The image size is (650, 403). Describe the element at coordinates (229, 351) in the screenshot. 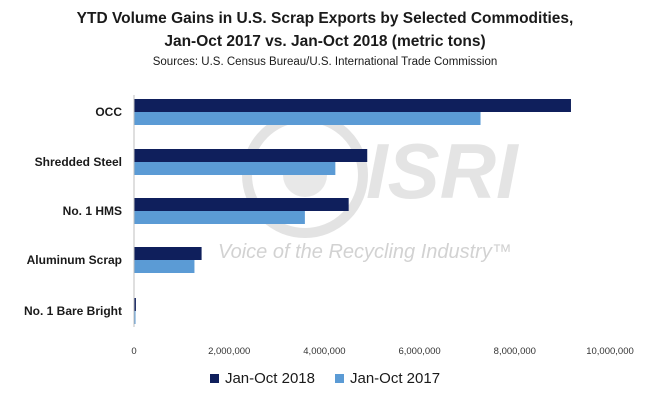

I see `x-tick-label: 2,000,000` at that location.